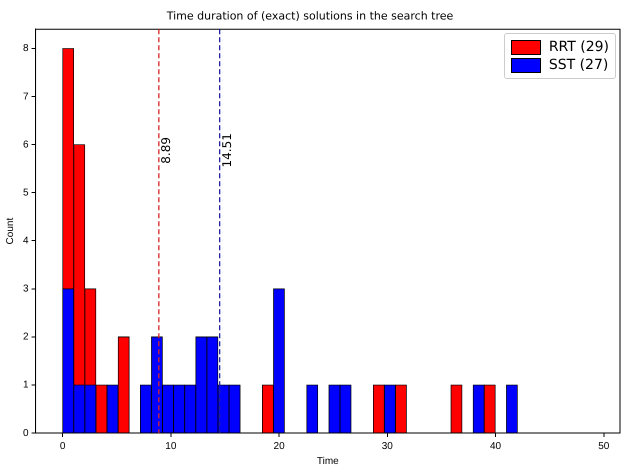  What do you see at coordinates (171, 446) in the screenshot?
I see `x-tick-label: 10` at bounding box center [171, 446].